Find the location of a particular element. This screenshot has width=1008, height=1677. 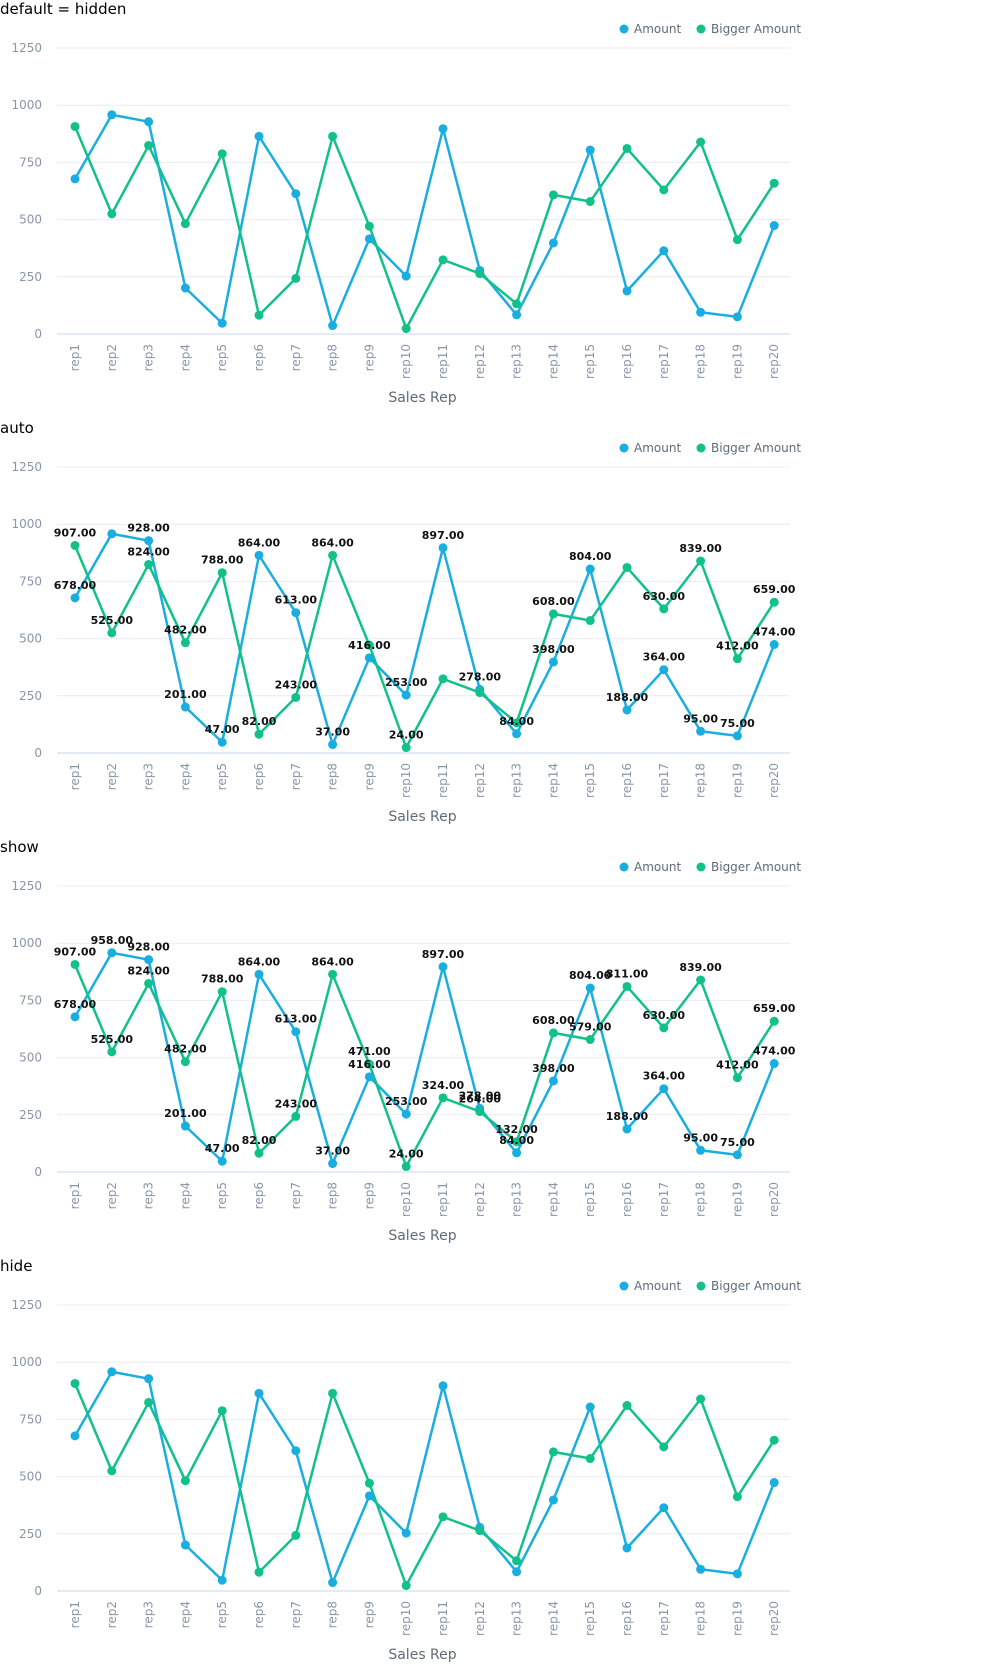

data-label: 613.00 is located at coordinates (296, 600).